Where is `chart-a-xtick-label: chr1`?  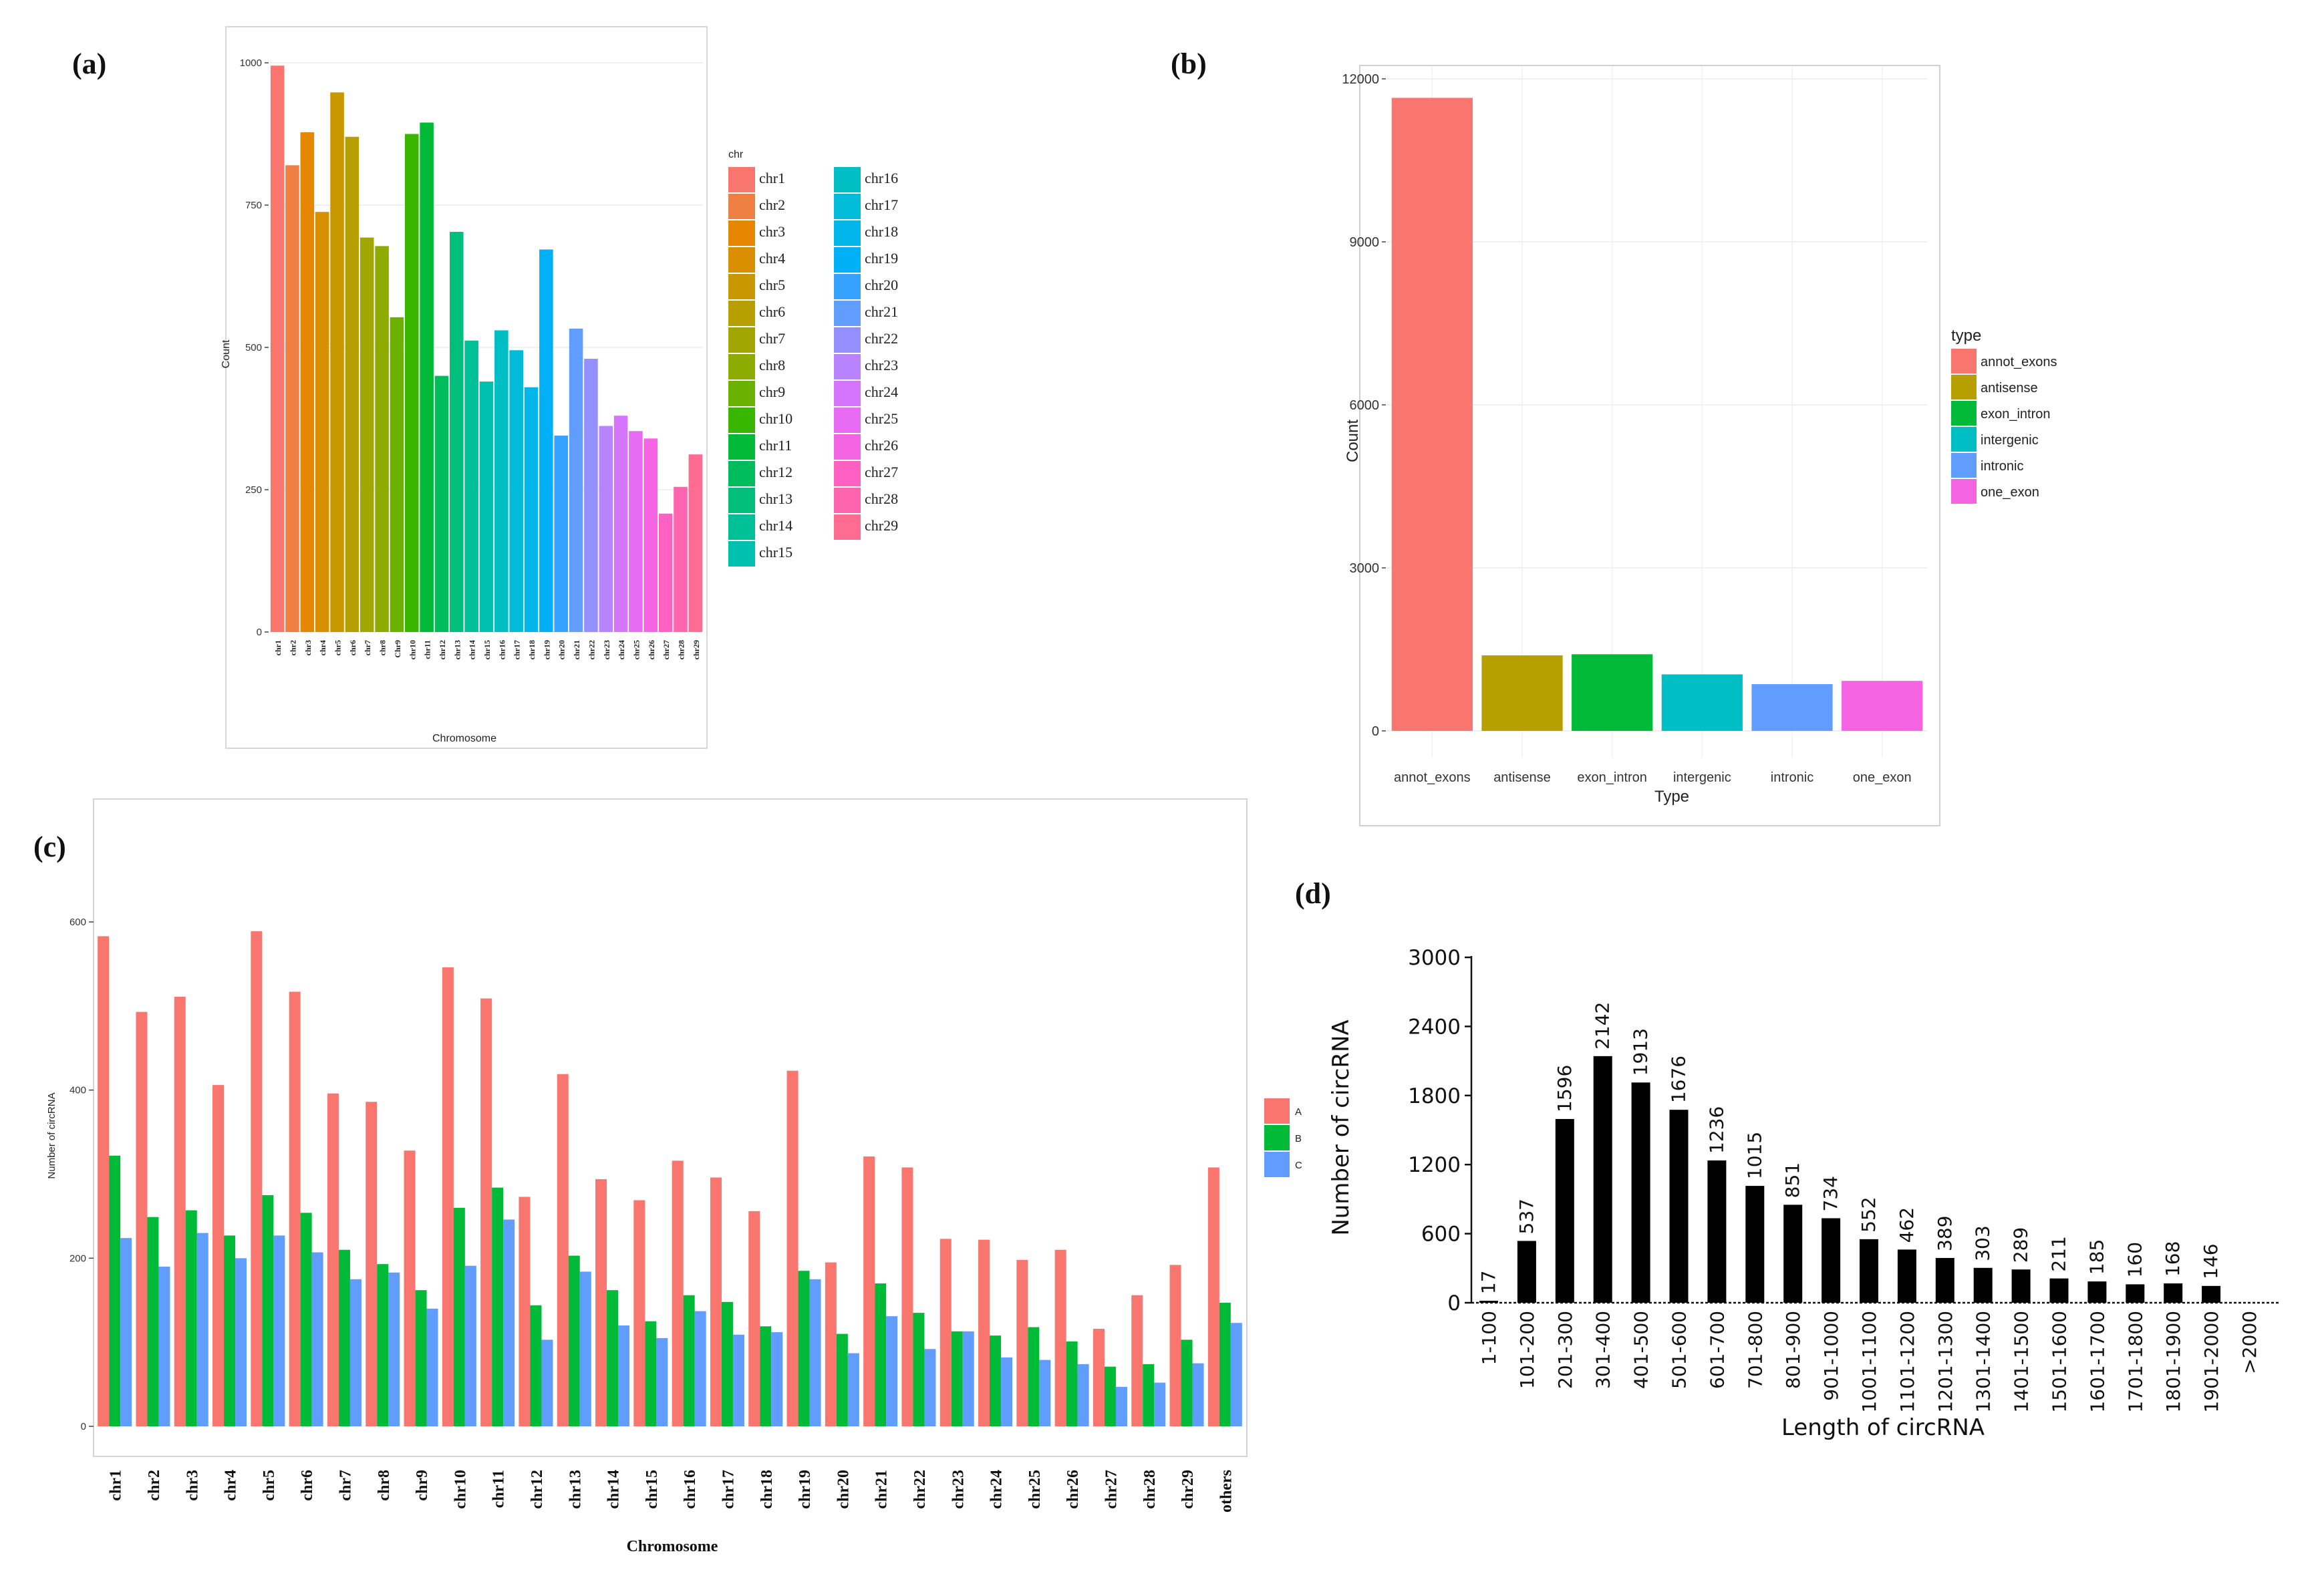 chart-a-xtick-label: chr1 is located at coordinates (278, 647).